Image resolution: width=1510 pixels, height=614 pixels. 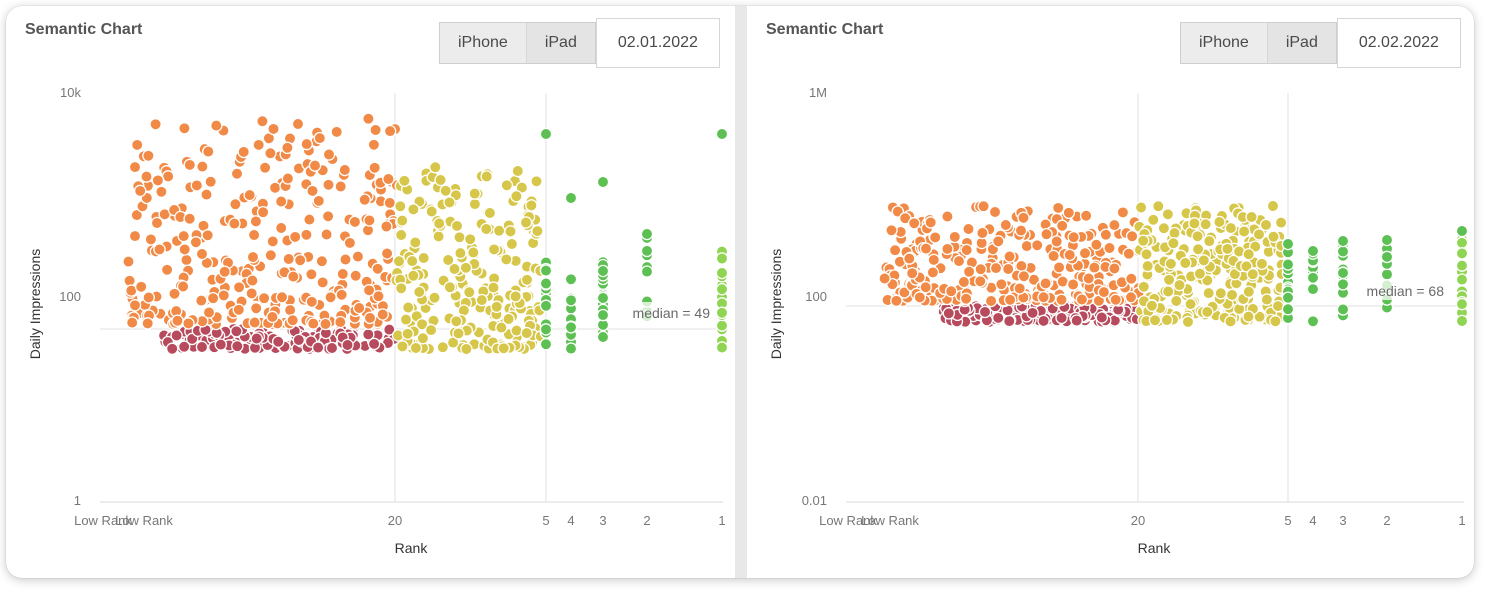 I want to click on median-label: median = 68, so click(x=1406, y=291).